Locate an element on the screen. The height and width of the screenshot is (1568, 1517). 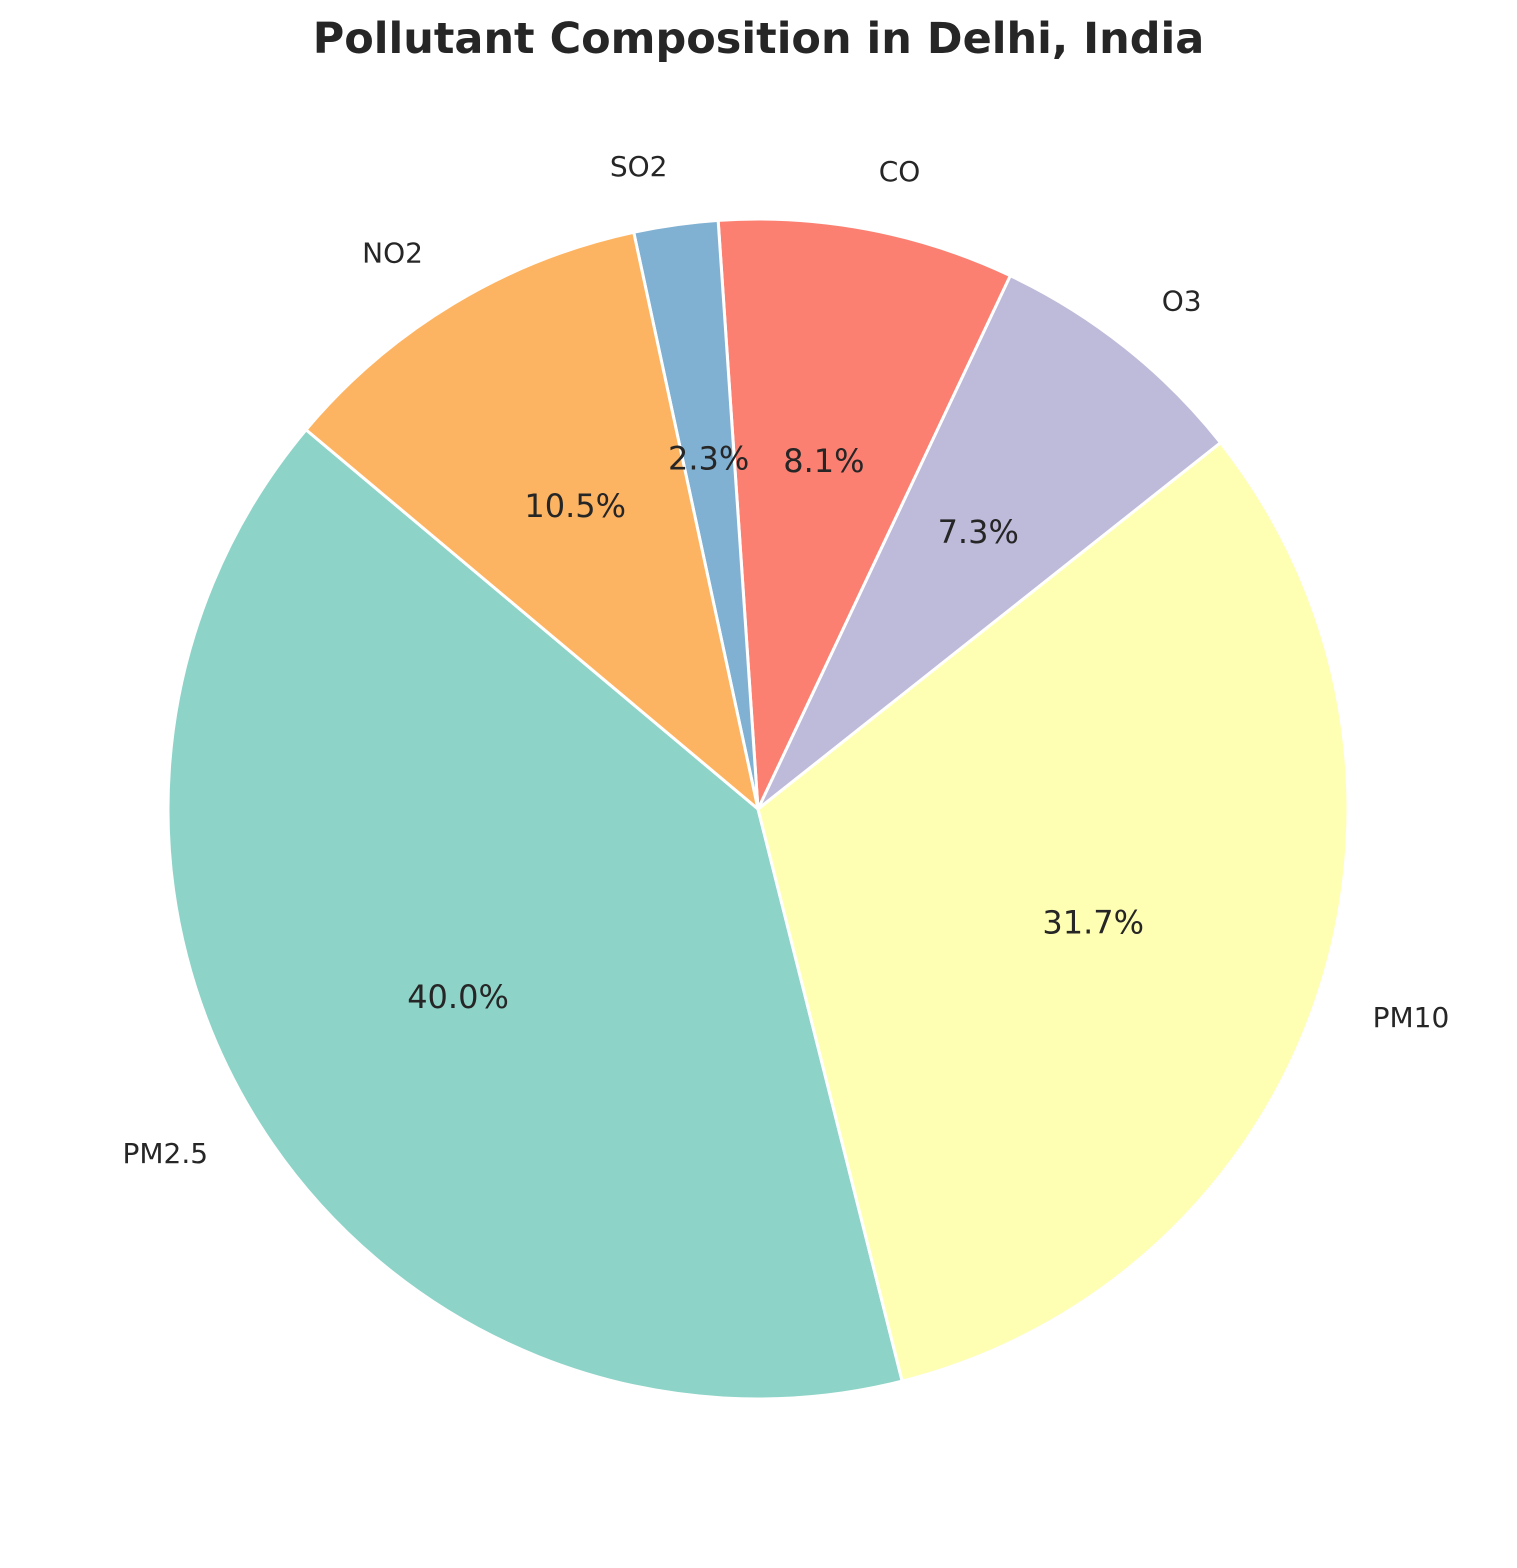
percent-label-pm2-5: 40.0% is located at coordinates (458, 997).